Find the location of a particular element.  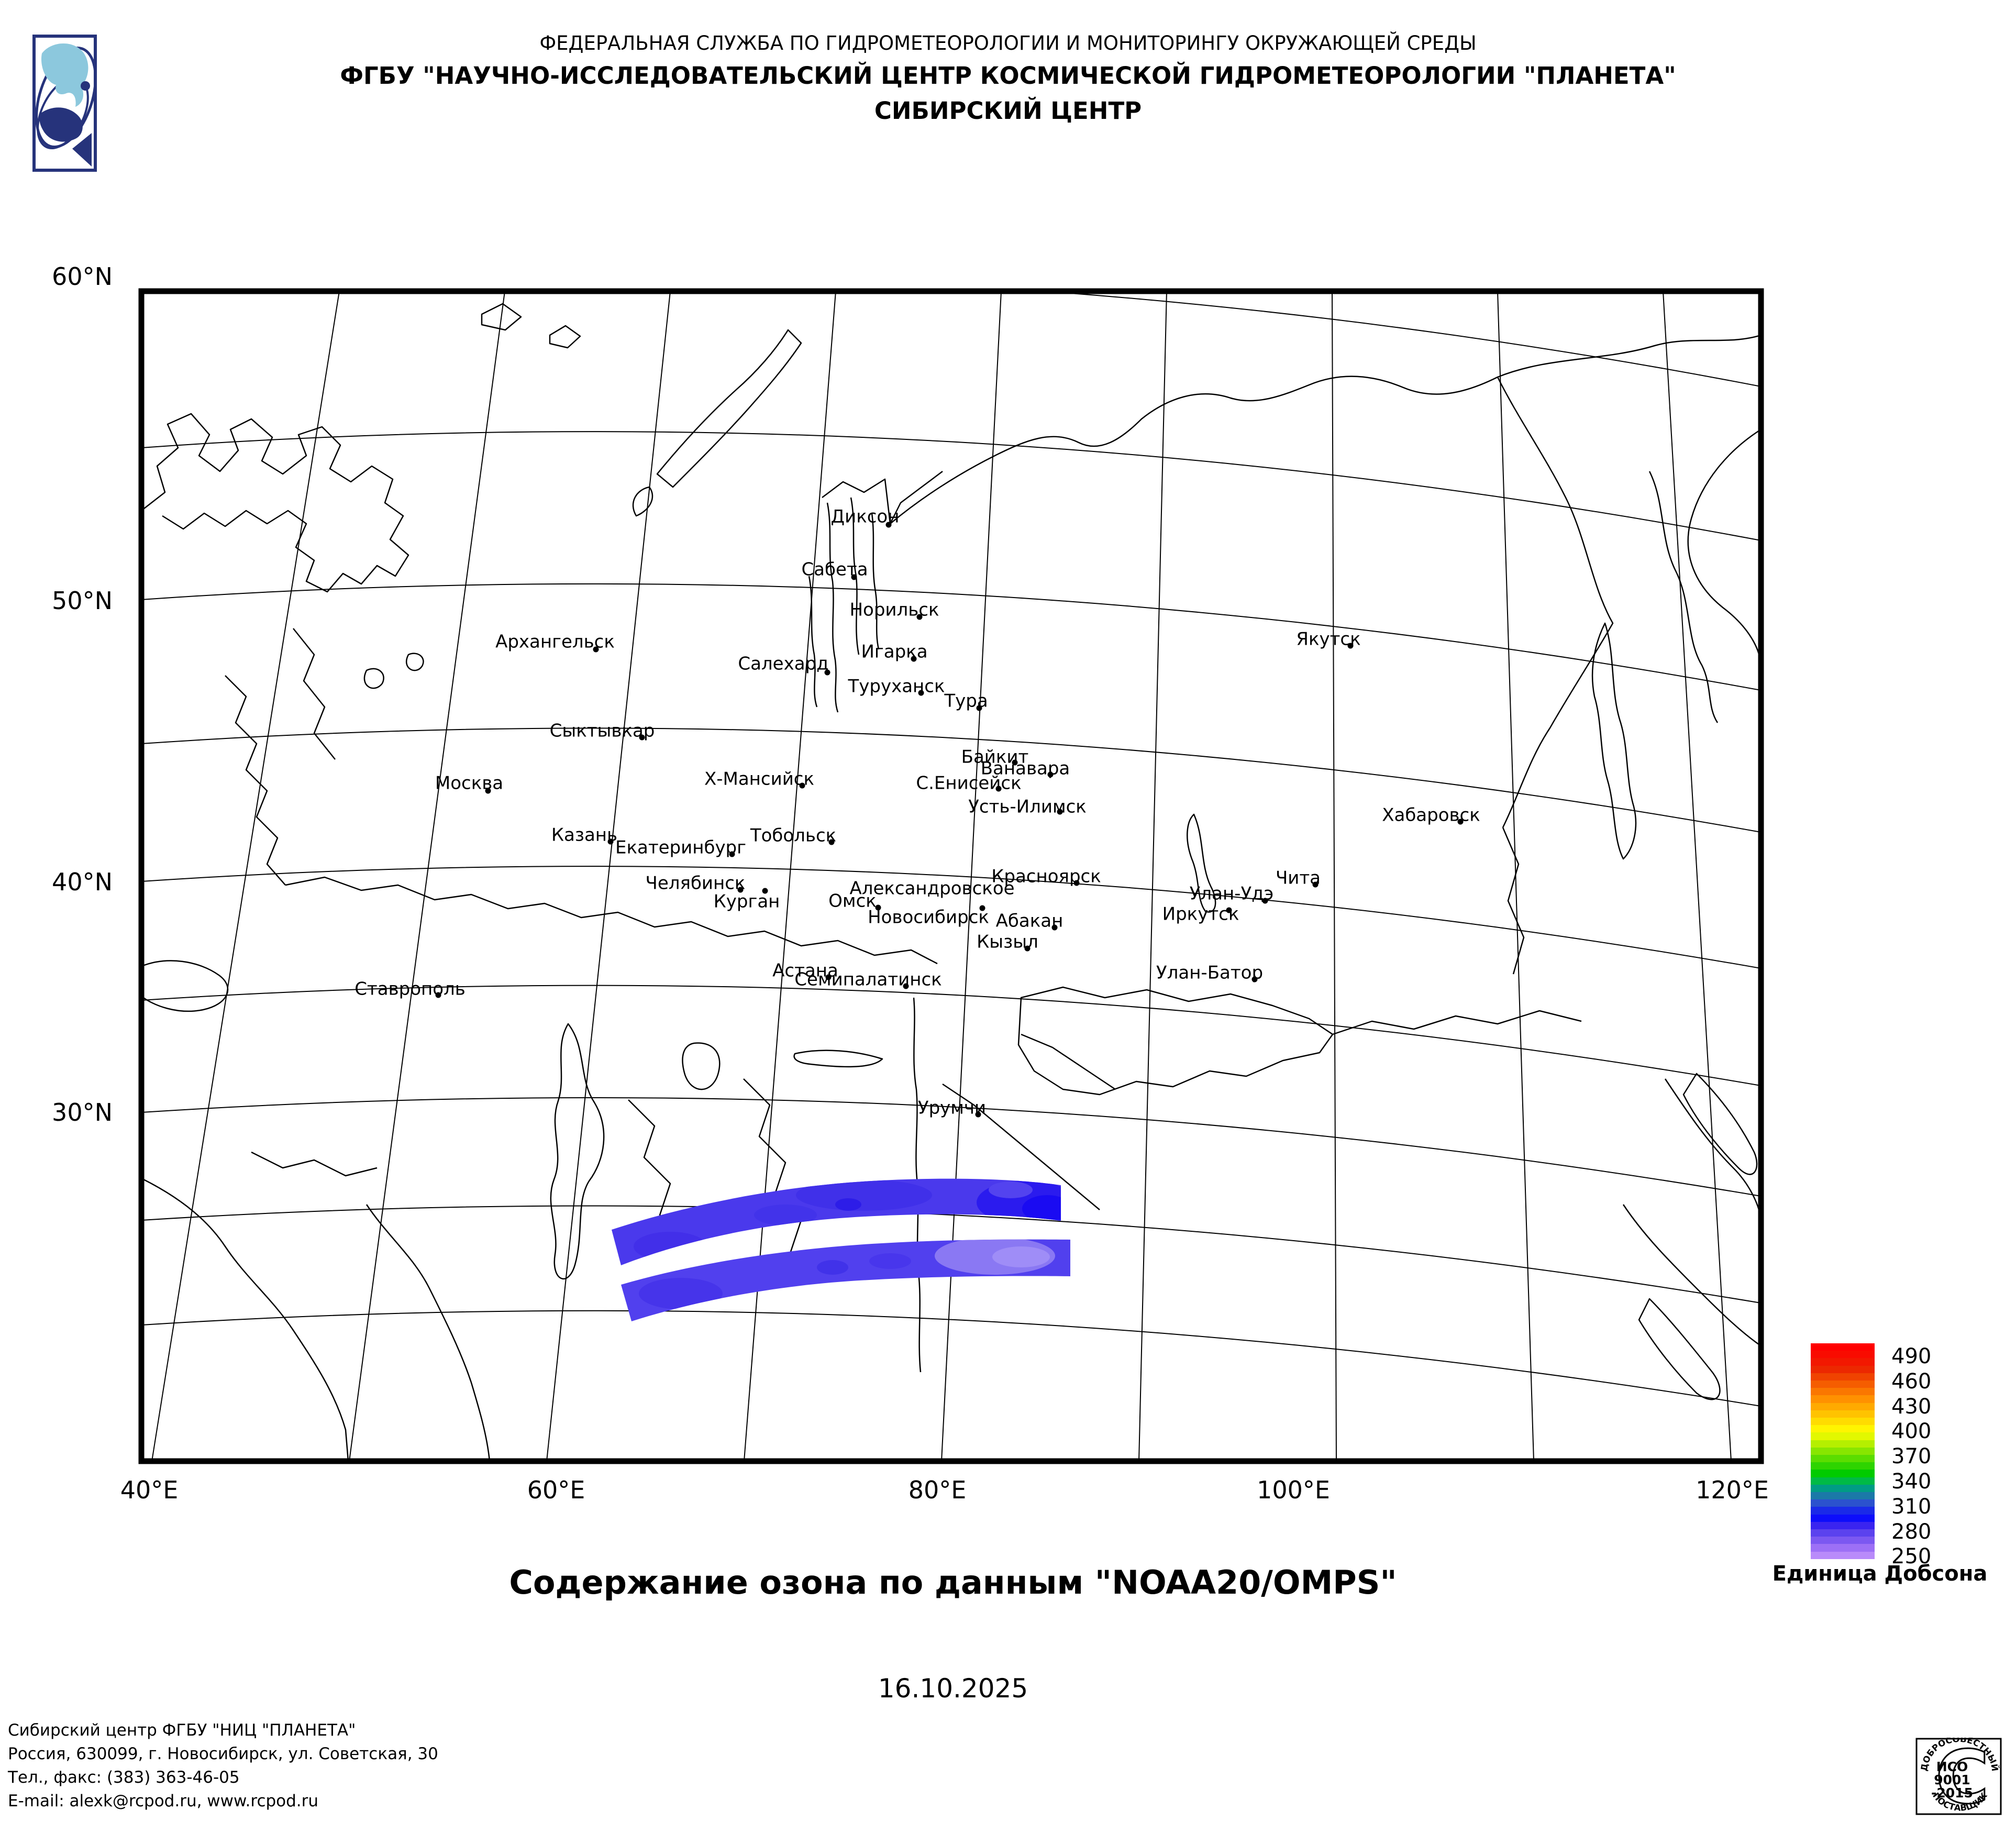

city-label: Туруханск is located at coordinates (896, 686).